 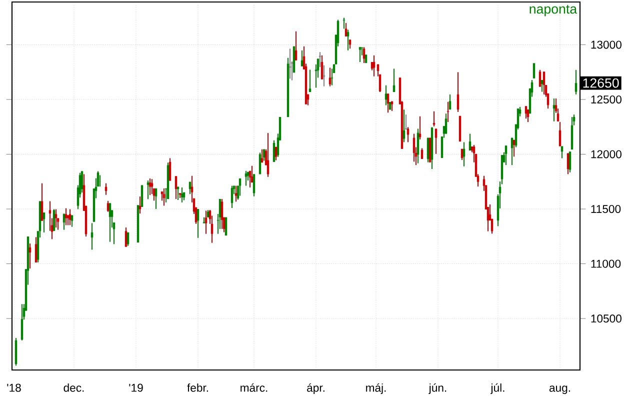 I want to click on y-tick-label: 10500, so click(x=606, y=318).